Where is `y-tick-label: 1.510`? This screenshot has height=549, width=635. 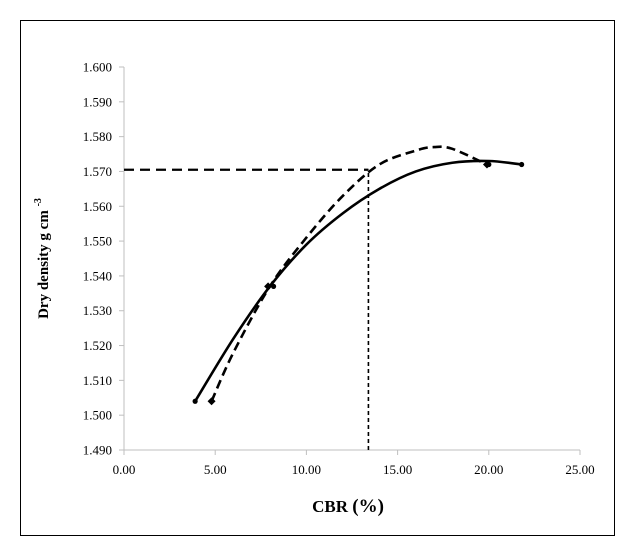 y-tick-label: 1.510 is located at coordinates (97, 380).